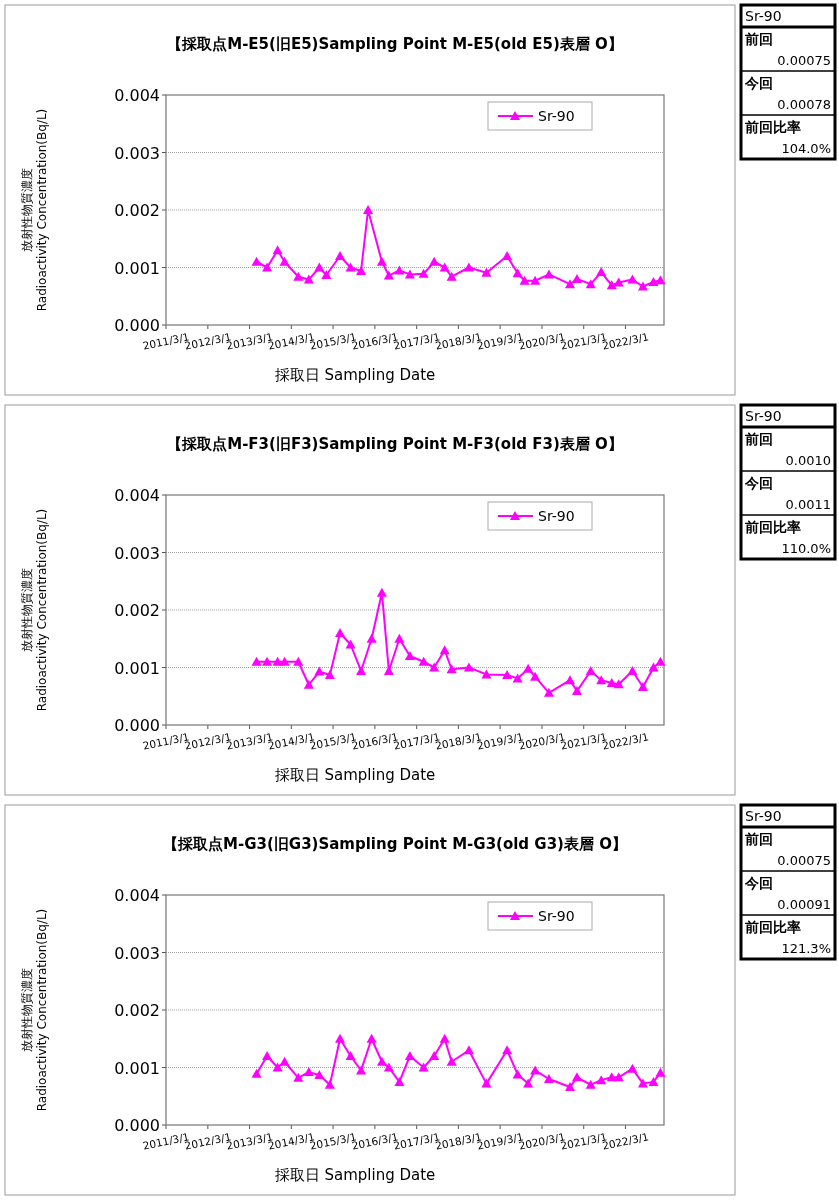 Image resolution: width=839 pixels, height=1203 pixels. I want to click on text: 前回, so click(758, 39).